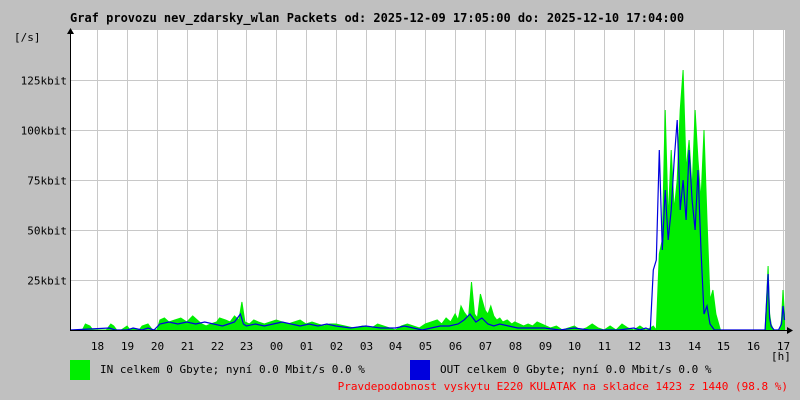  I want to click on x-tick-label-3: 21, so click(187, 346).